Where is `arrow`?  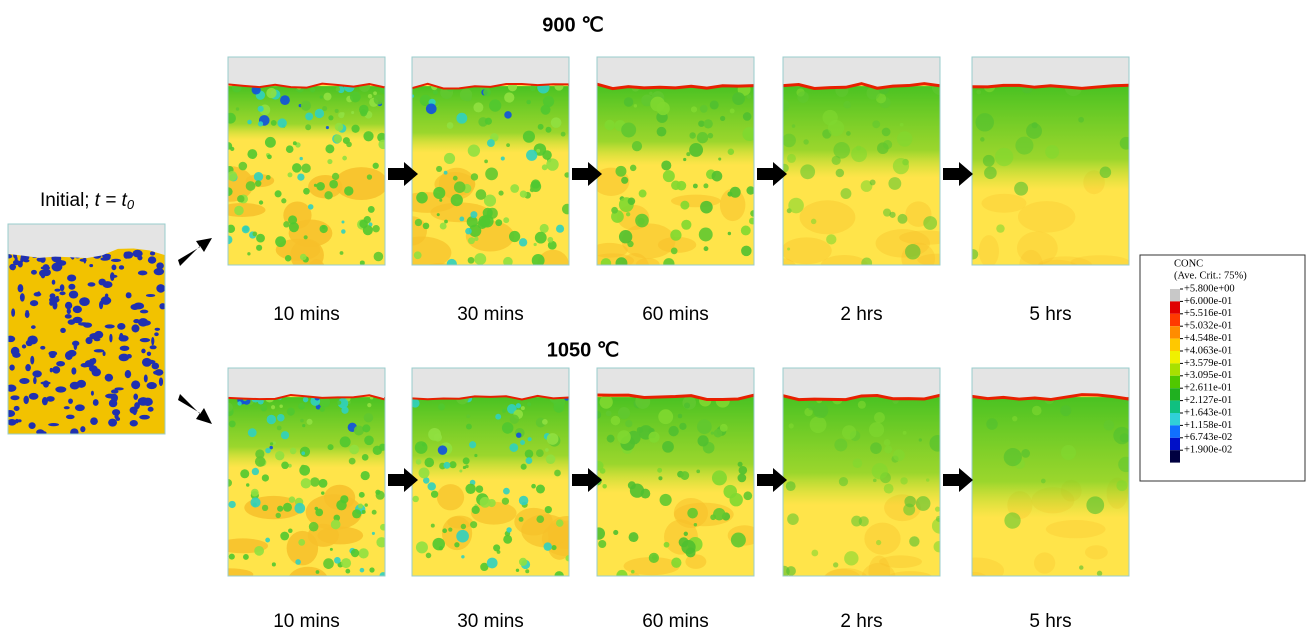
arrow is located at coordinates (195, 252).